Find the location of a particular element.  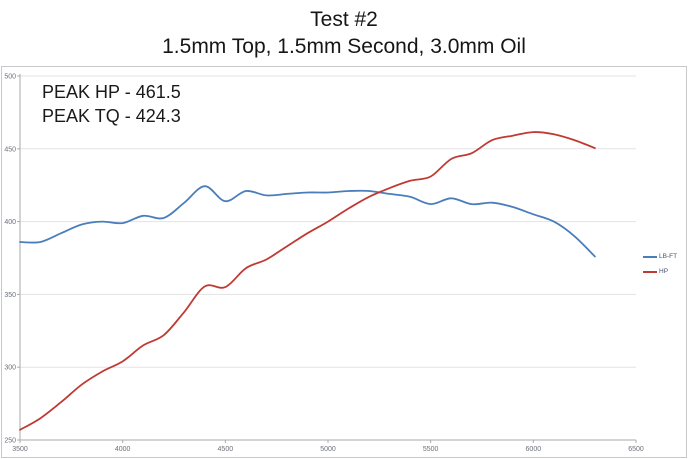

y-tick-label-350: 350 is located at coordinates (10, 295).